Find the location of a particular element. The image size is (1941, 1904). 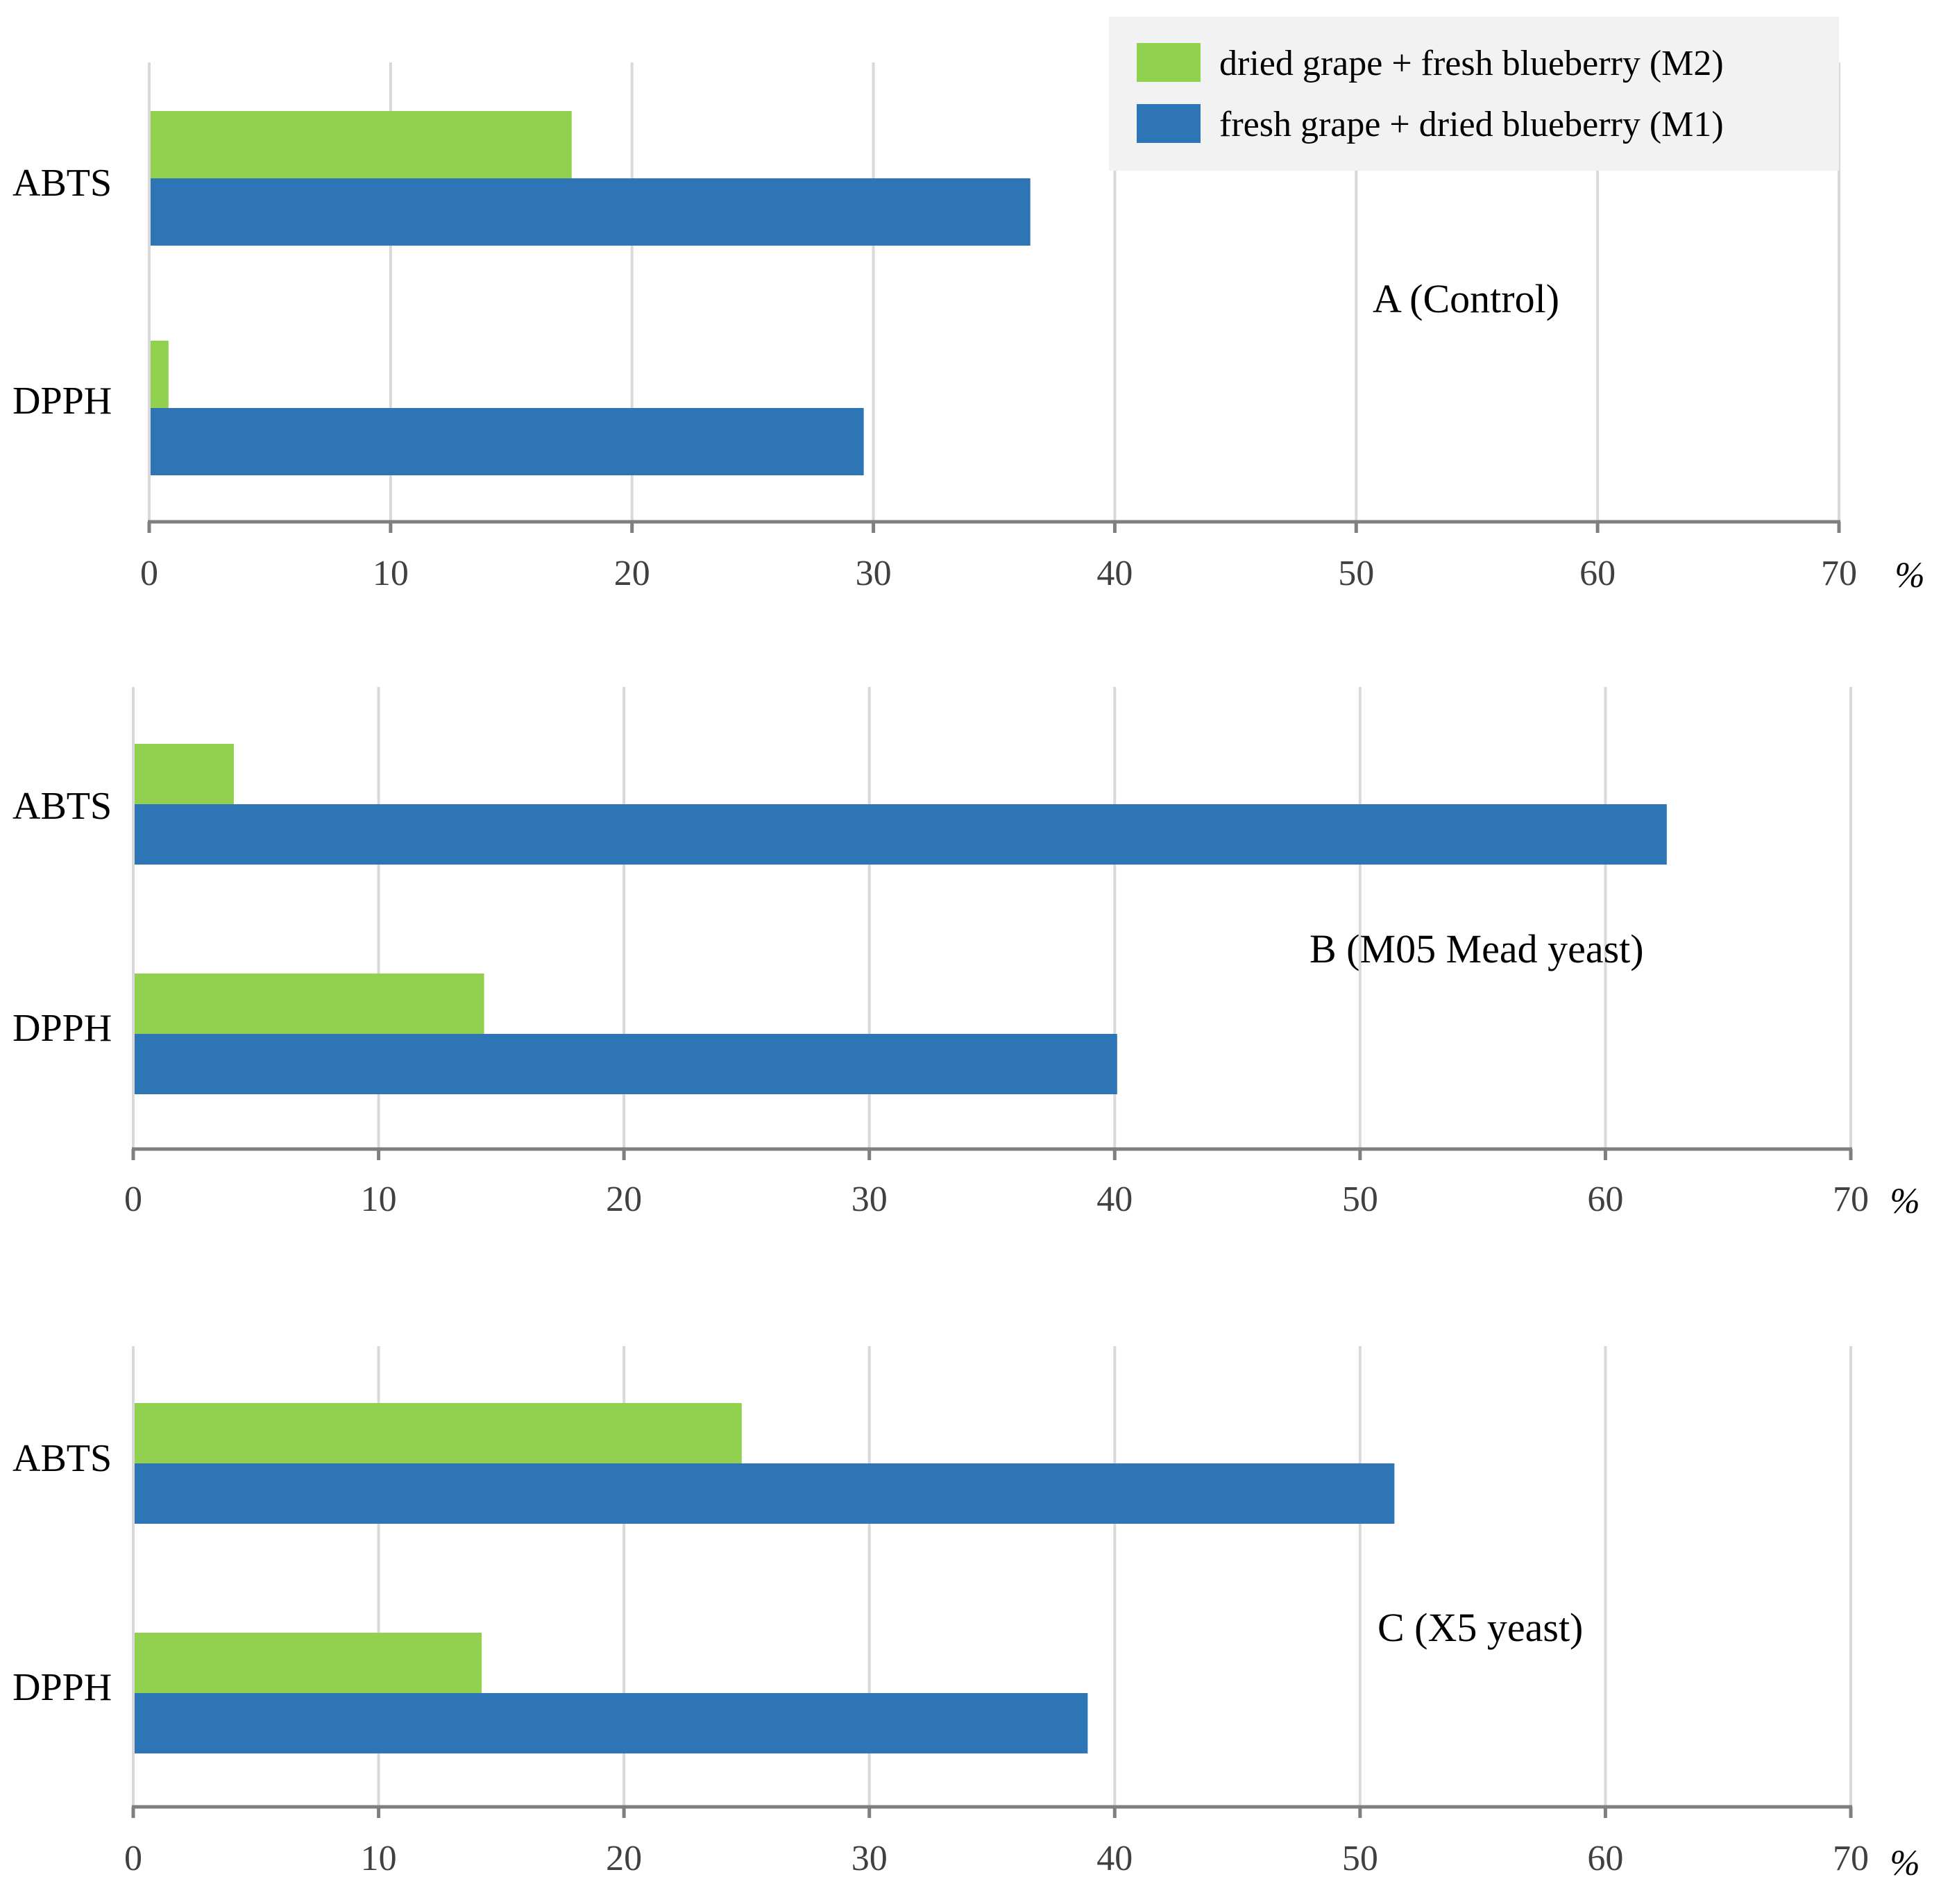

legend-label-m2: dried grape + fresh blueberry (M2) is located at coordinates (1471, 63).